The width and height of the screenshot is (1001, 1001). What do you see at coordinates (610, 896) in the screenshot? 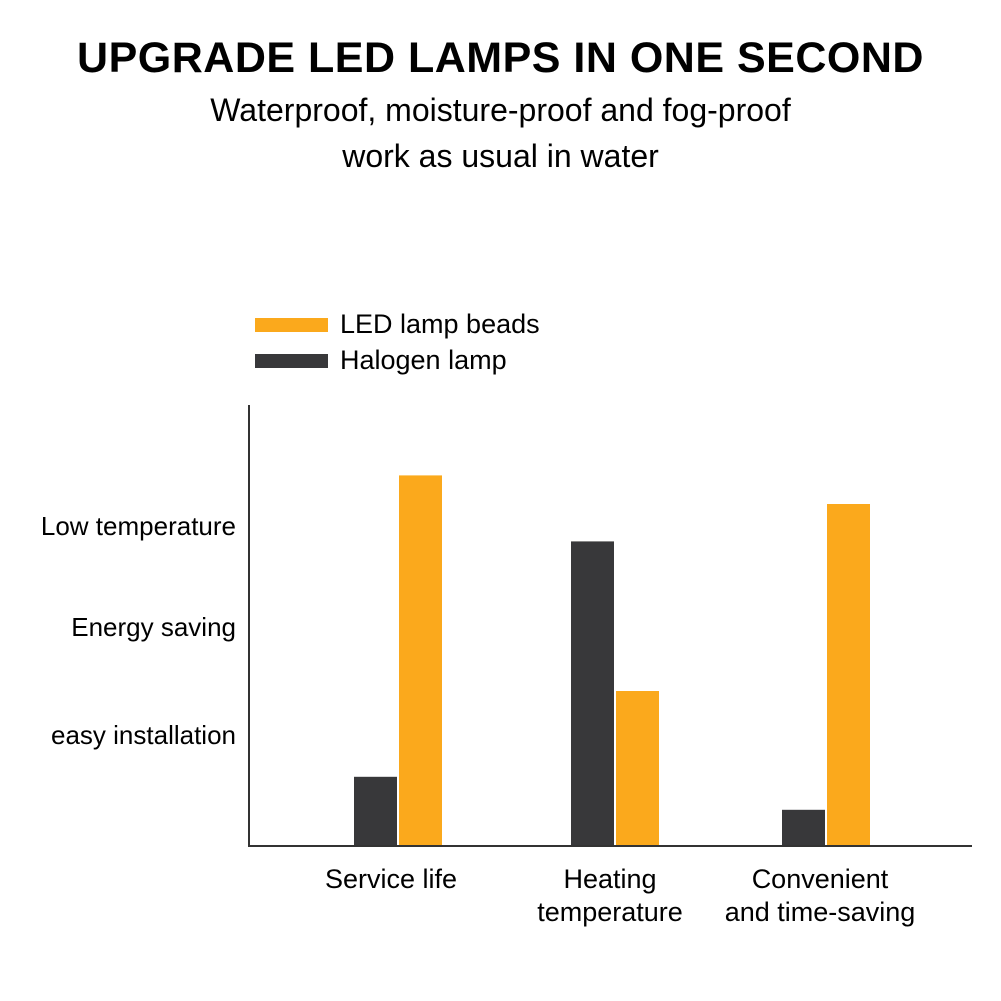
I see `x-label-heating-temperature: Heating temperature` at bounding box center [610, 896].